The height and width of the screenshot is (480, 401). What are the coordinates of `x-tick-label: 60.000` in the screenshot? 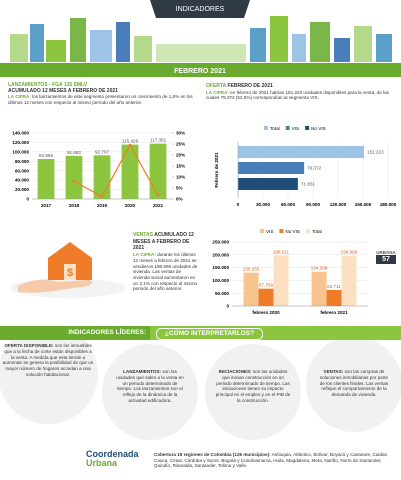 It's located at (288, 204).